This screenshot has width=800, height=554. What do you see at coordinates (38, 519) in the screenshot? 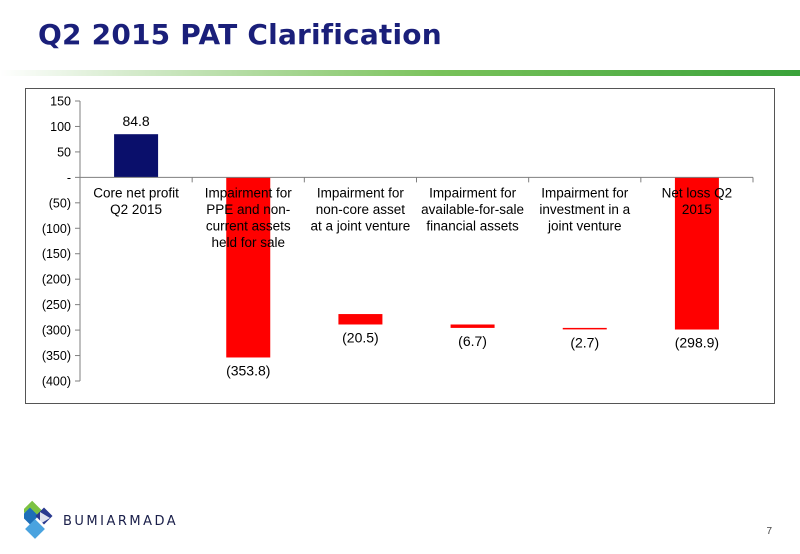
I see `bumi-armada-logo-icon` at bounding box center [38, 519].